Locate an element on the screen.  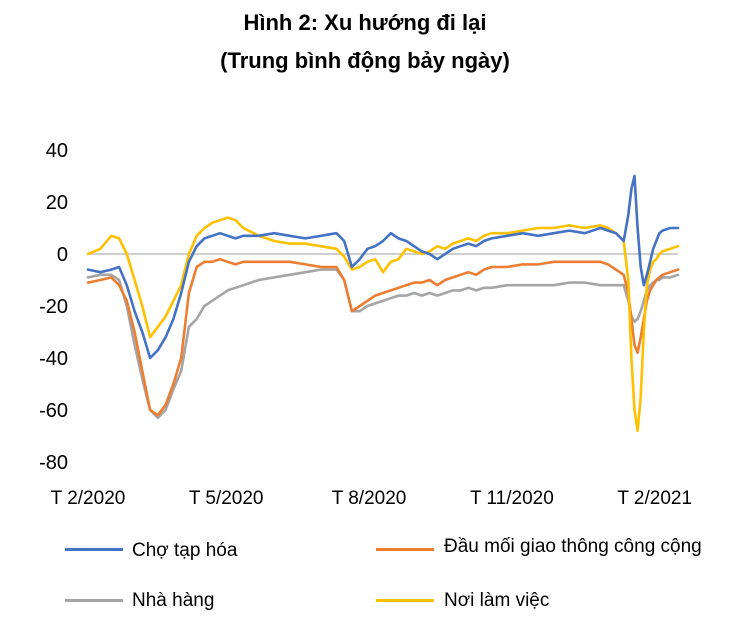
y-tick-label: 40 is located at coordinates (57, 151).